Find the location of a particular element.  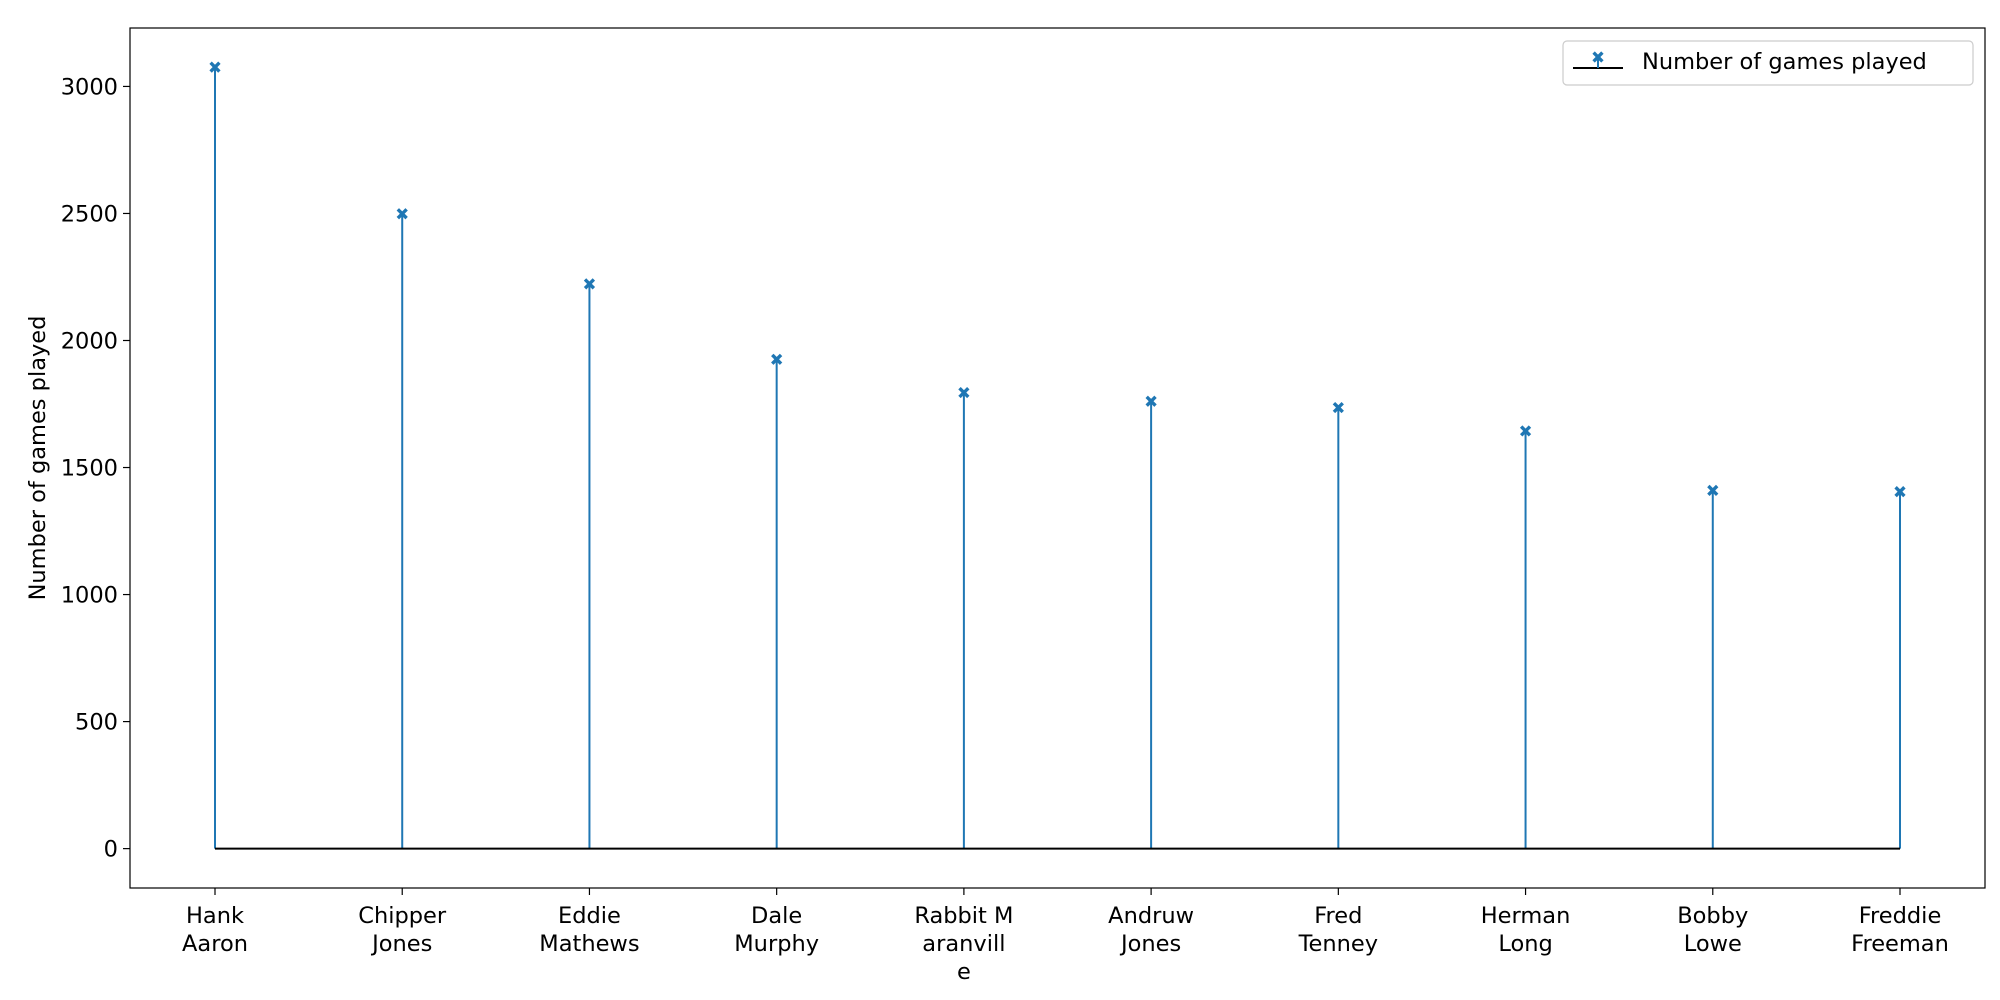

x-tick-label: Dale Murphy is located at coordinates (776, 930).